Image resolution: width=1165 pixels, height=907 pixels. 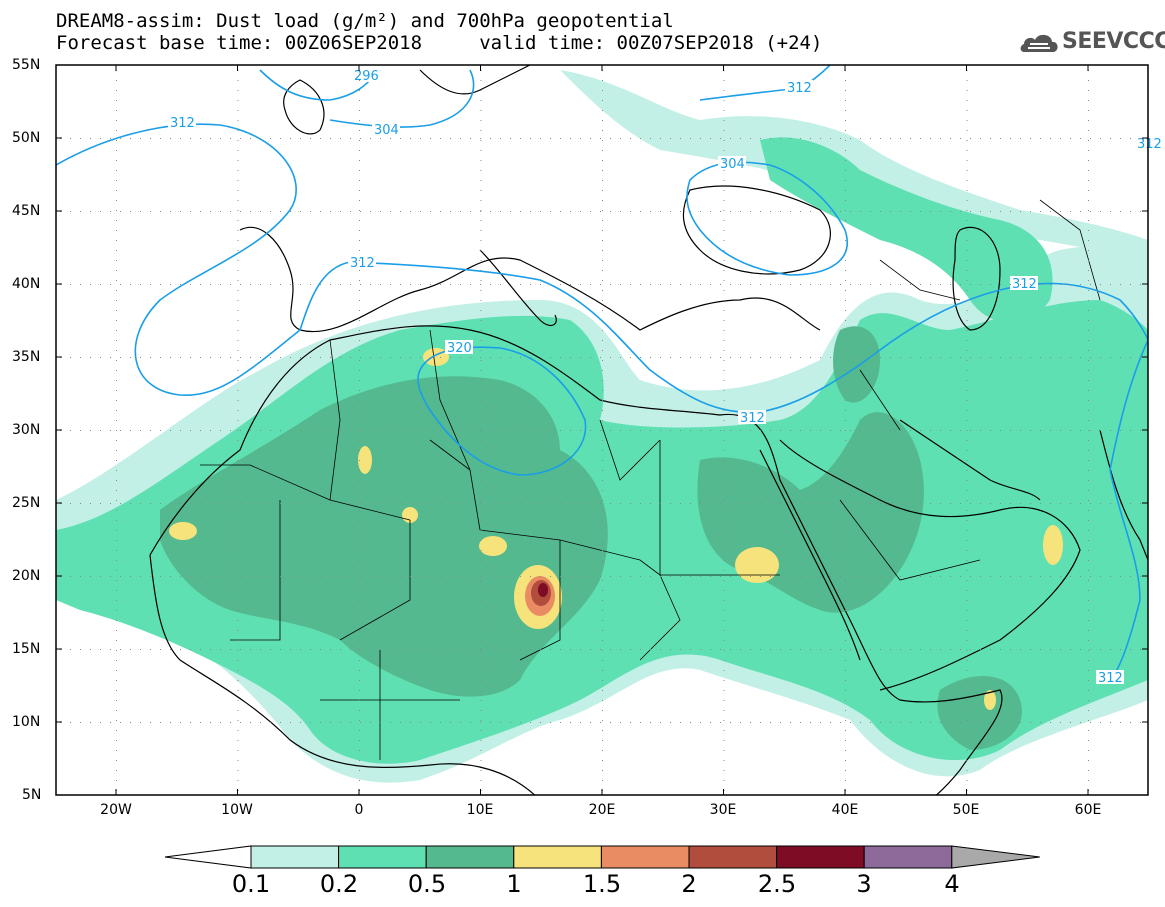 I want to click on india-coast, so click(x=1123, y=495).